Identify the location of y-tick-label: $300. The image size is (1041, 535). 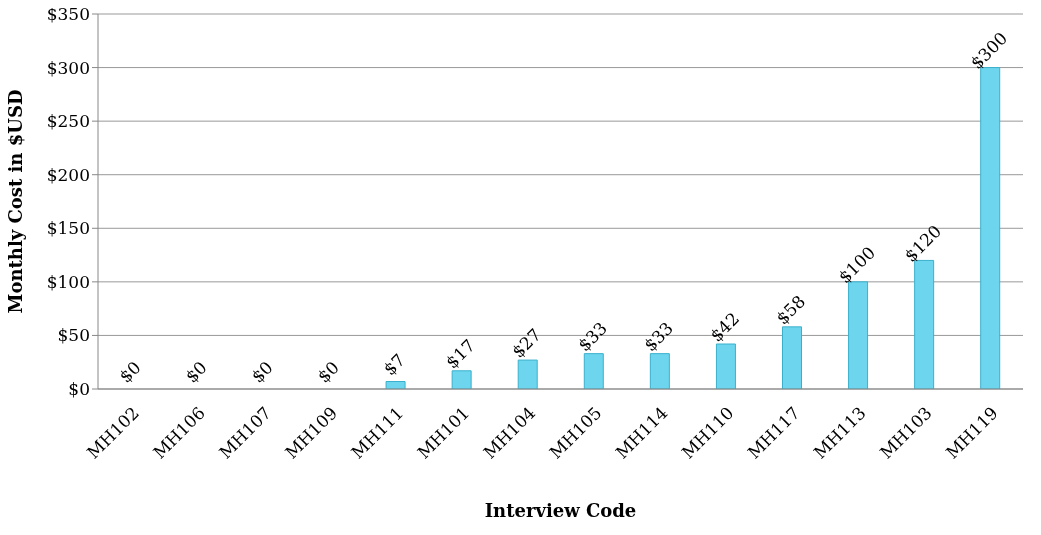
(68, 67).